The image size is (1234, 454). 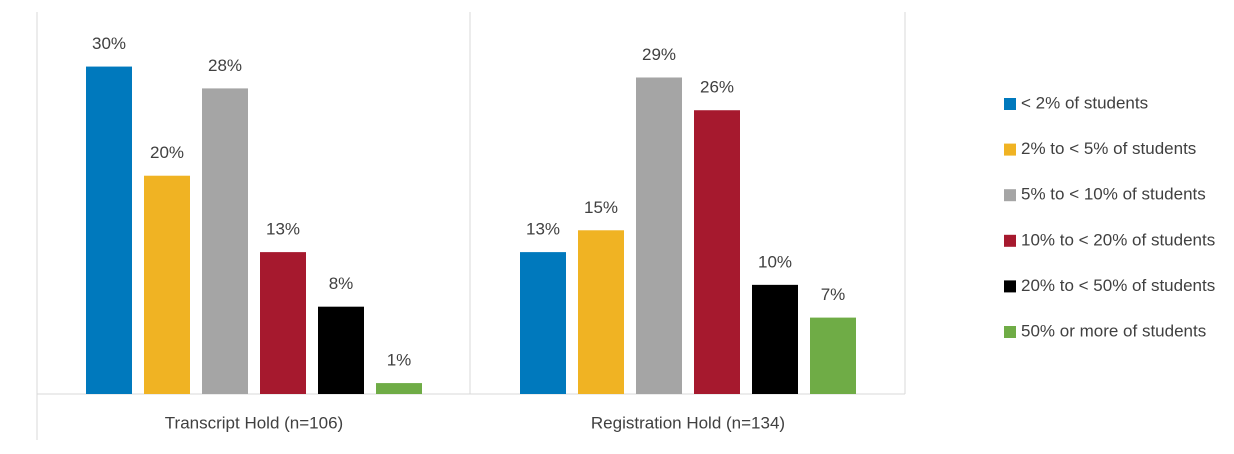 What do you see at coordinates (1113, 330) in the screenshot?
I see `legend-label: 50% or more of students` at bounding box center [1113, 330].